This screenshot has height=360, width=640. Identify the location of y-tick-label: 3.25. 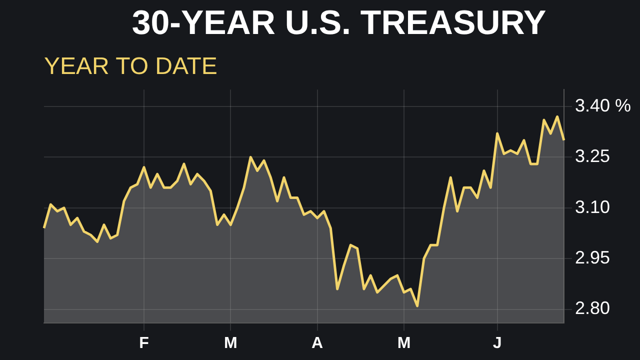
(592, 156).